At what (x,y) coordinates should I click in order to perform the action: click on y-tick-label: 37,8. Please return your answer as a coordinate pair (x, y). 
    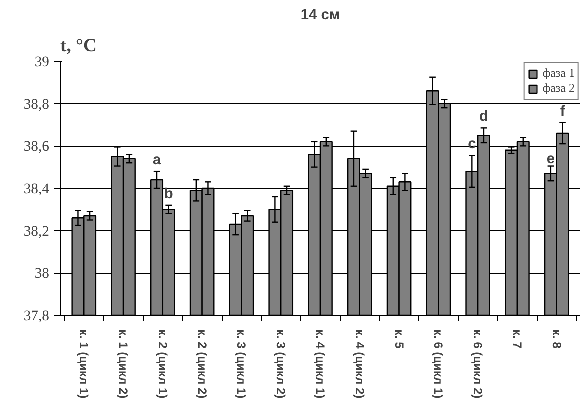
    Looking at the image, I should click on (37, 316).